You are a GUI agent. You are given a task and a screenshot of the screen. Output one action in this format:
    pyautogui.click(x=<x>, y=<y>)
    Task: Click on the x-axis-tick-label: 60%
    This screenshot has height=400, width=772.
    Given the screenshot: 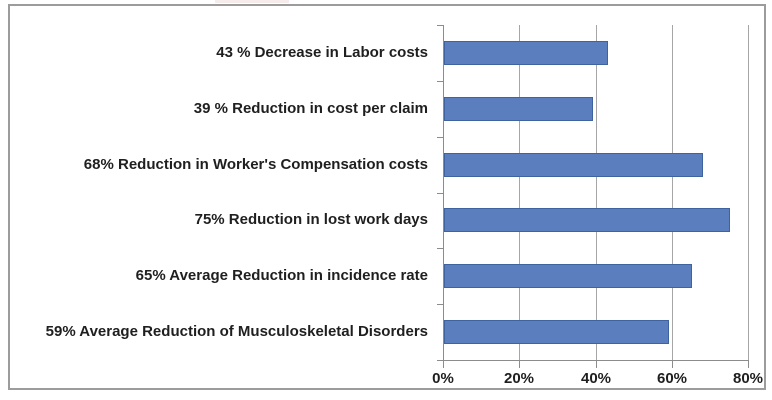 What is the action you would take?
    pyautogui.click(x=672, y=378)
    